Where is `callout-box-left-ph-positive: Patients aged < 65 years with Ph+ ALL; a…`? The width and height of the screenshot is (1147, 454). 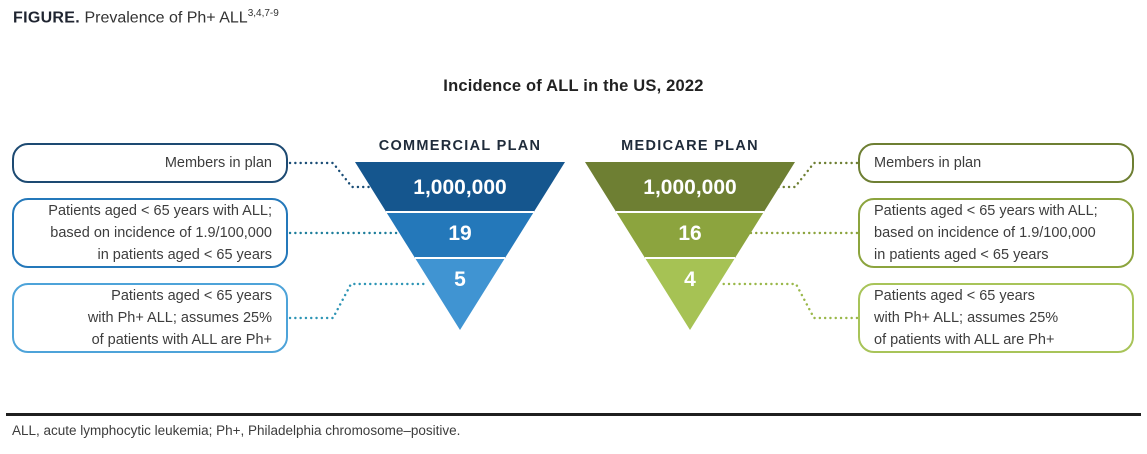 callout-box-left-ph-positive: Patients aged < 65 years with Ph+ ALL; a… is located at coordinates (150, 318).